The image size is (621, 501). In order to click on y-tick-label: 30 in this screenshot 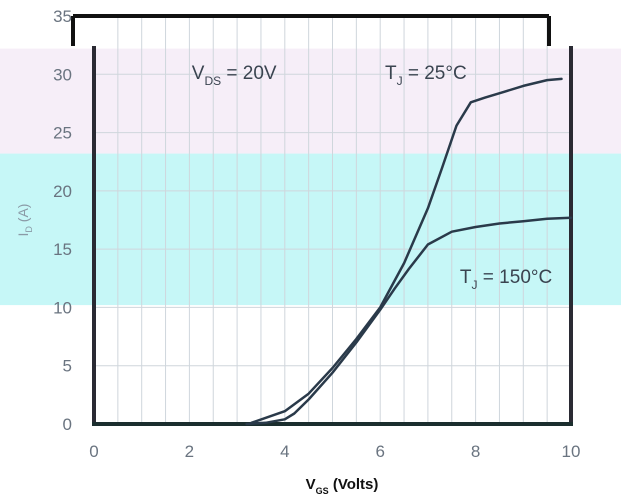, I will do `click(62, 74)`.